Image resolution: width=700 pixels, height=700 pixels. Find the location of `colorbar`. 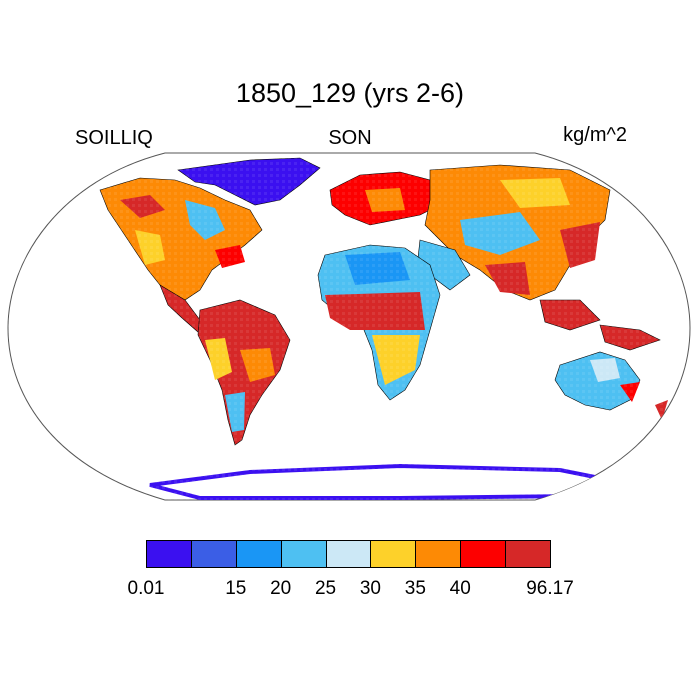

colorbar is located at coordinates (348, 555).